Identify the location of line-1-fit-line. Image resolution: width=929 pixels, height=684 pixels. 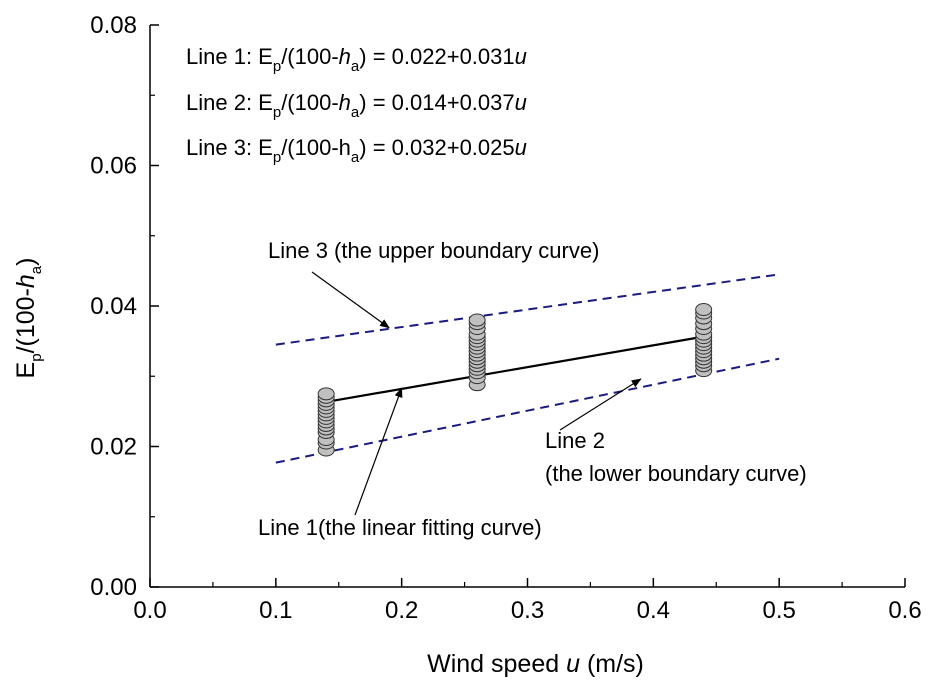
(514, 369).